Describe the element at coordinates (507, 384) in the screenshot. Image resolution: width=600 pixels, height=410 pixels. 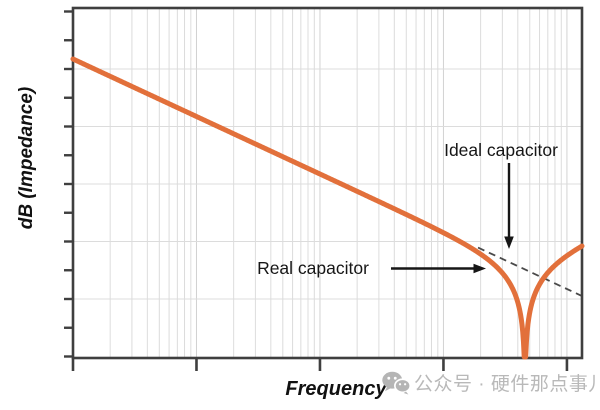
I see `watermark-text: 公众号 · 硬件那点事儿` at that location.